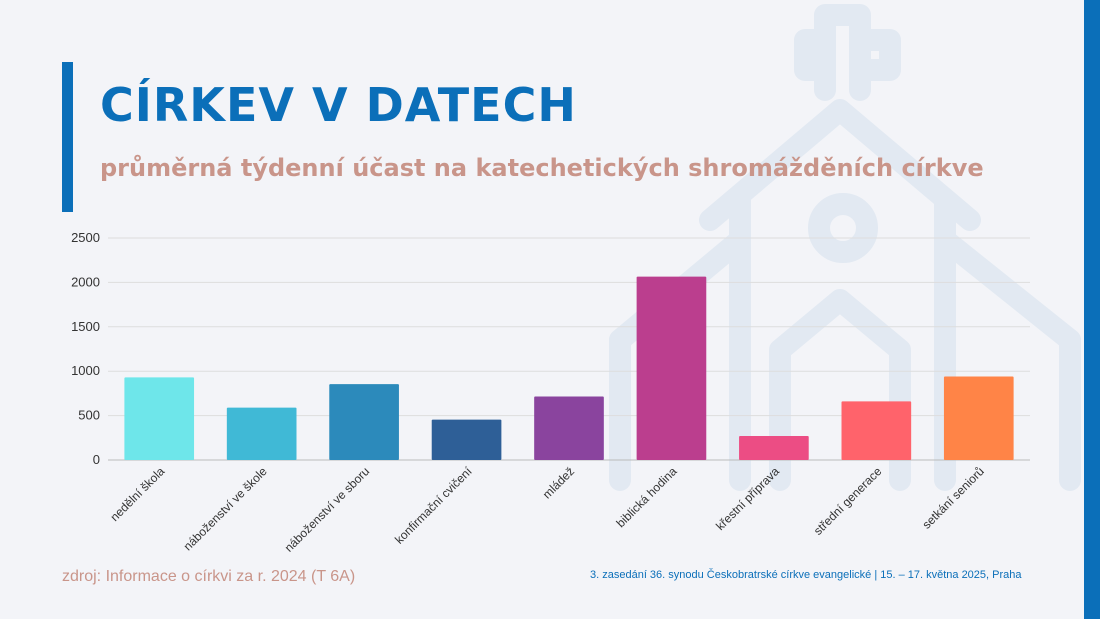 The height and width of the screenshot is (619, 1100). What do you see at coordinates (848, 501) in the screenshot?
I see `x-tick-label: střední generace` at bounding box center [848, 501].